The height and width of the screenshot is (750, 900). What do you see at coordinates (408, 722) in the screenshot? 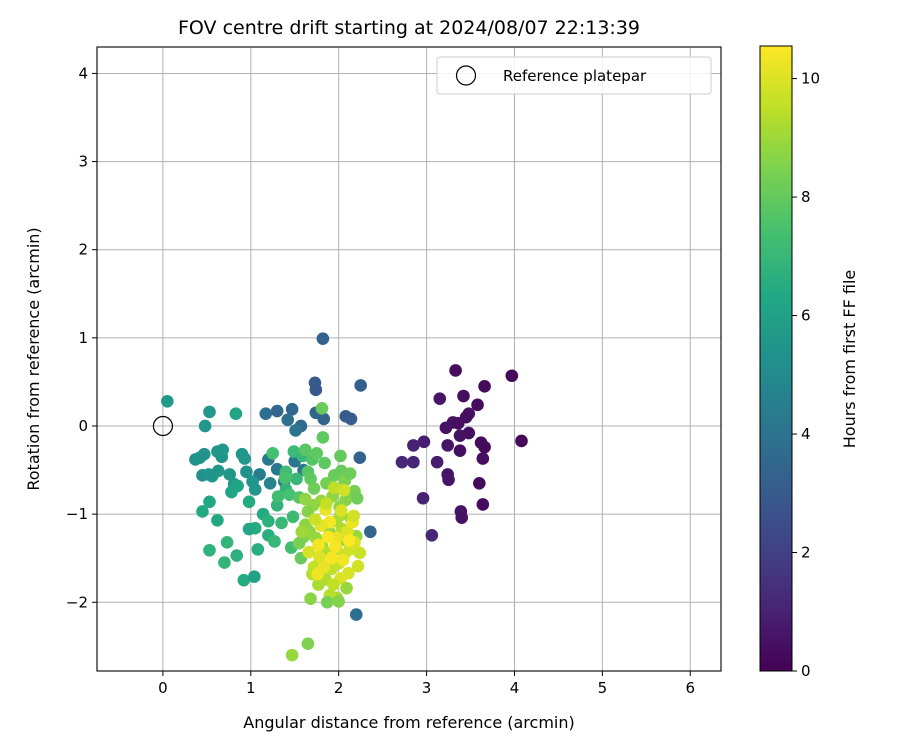
I see `x-axis-label: Angular distance from reference (arcmin)` at bounding box center [408, 722].